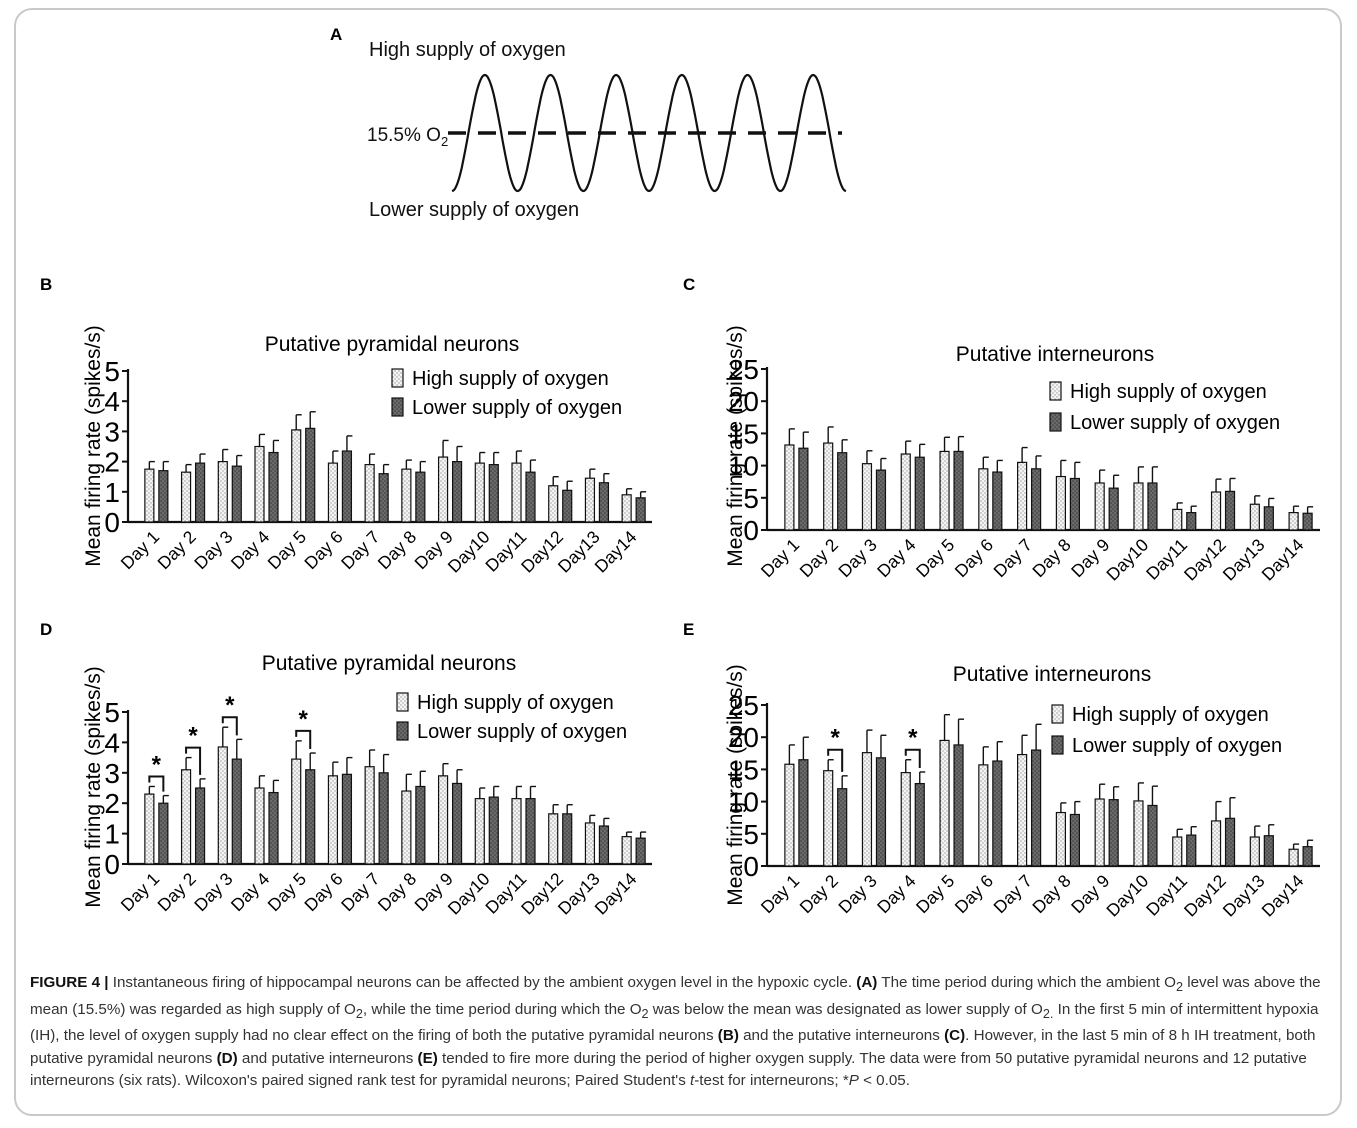 The image size is (1357, 1128). What do you see at coordinates (176, 892) in the screenshot?
I see `x-tick-label: Day 2` at bounding box center [176, 892].